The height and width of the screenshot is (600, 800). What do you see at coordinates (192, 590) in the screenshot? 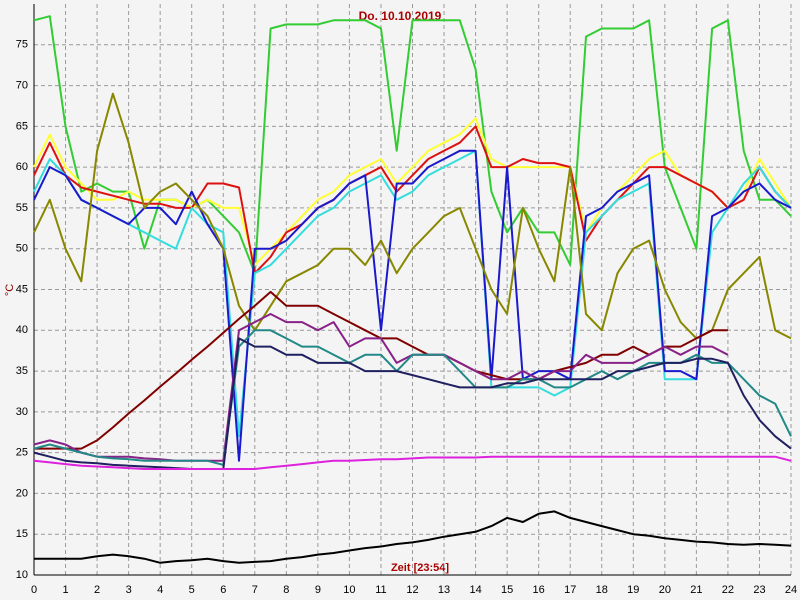
I see `x-tick-label: 5` at bounding box center [192, 590].